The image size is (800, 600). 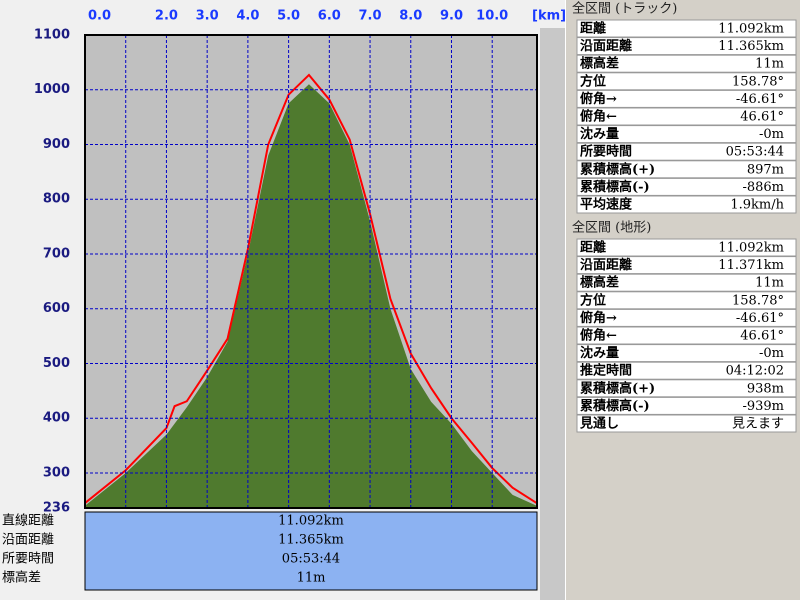 I want to click on info-value: 1.9km/h, so click(x=757, y=205).